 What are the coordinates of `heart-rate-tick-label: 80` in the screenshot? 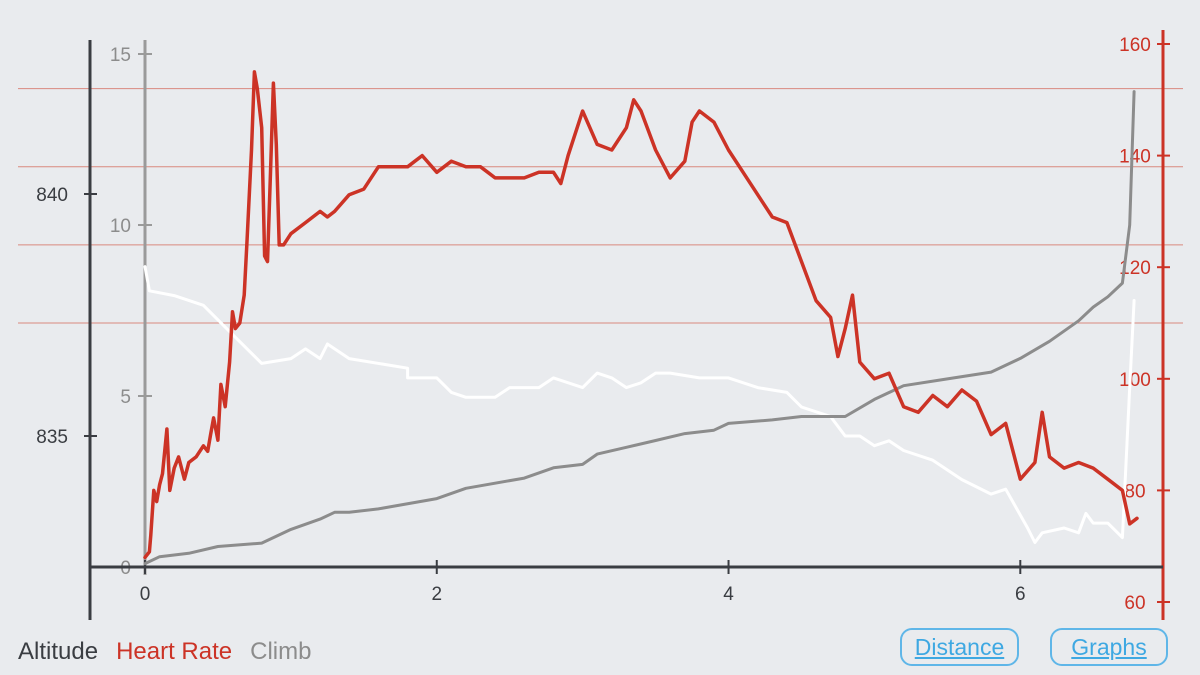 It's located at (1134, 491).